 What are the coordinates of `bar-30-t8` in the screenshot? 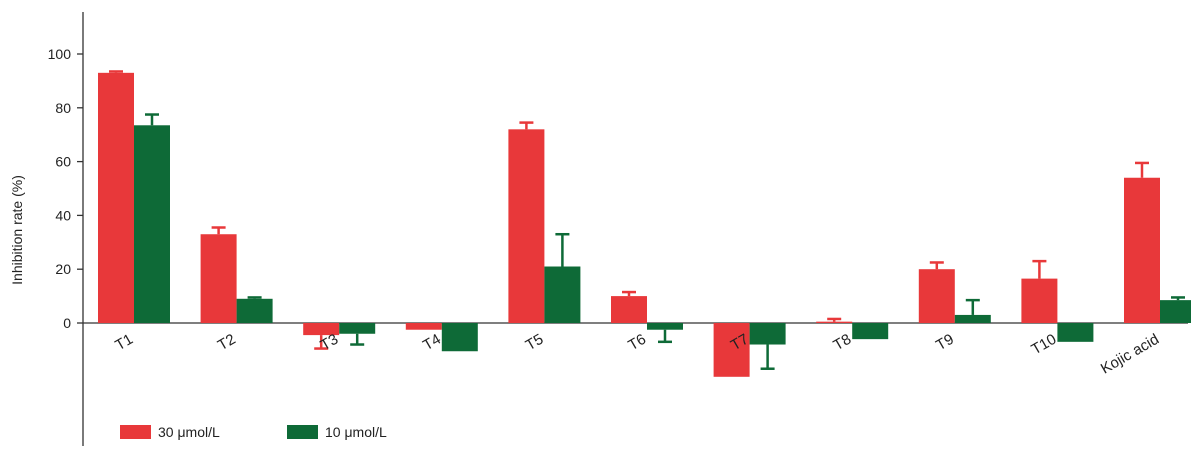 It's located at (834, 322).